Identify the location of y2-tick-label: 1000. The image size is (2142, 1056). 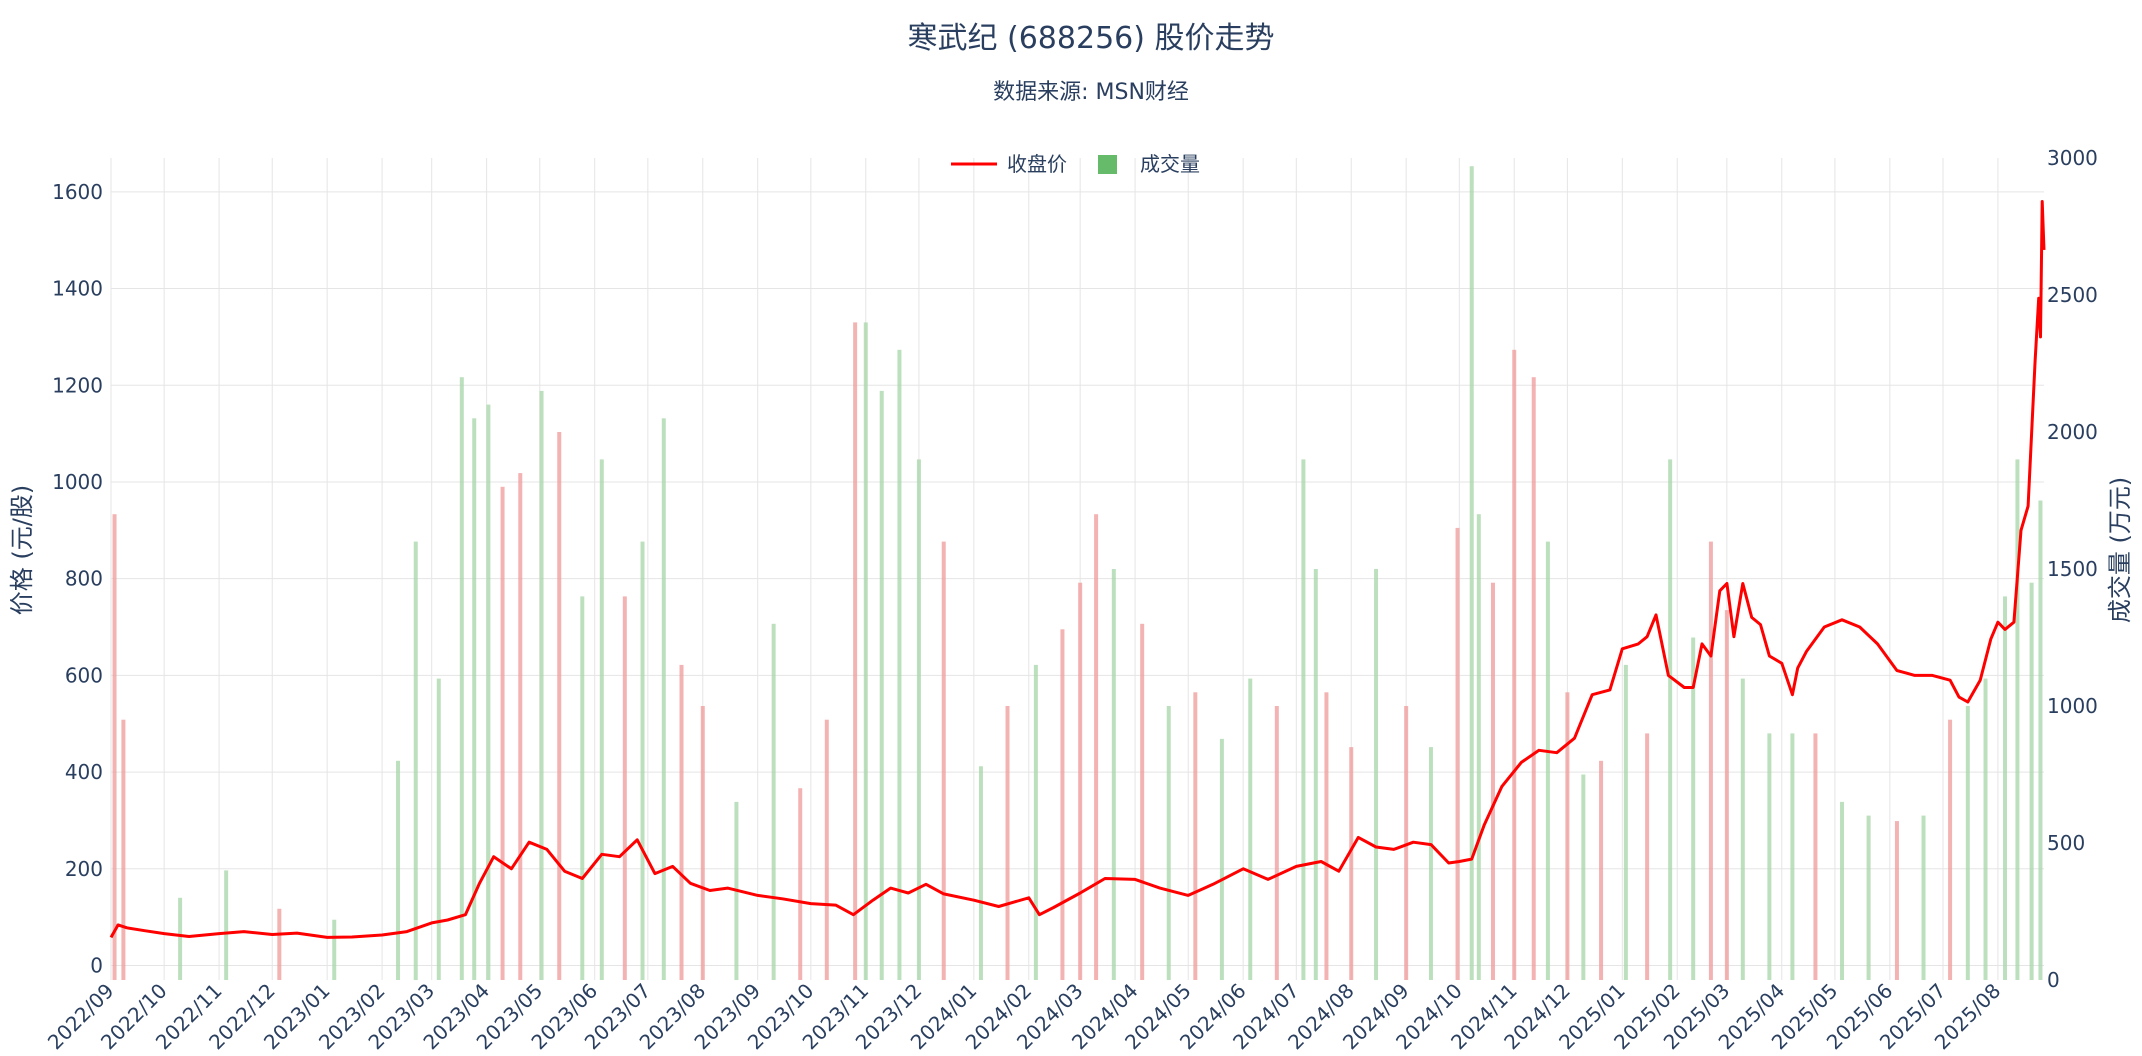
(2072, 706).